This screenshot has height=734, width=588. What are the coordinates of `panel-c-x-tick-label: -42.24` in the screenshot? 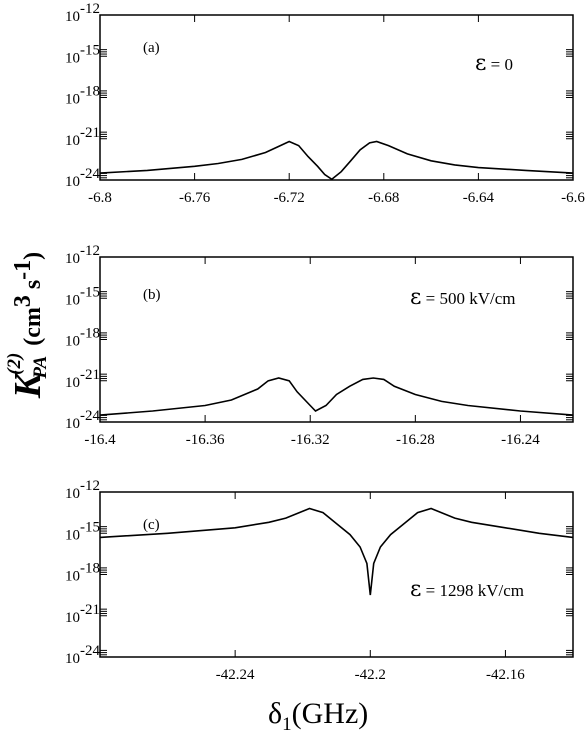 It's located at (235, 675).